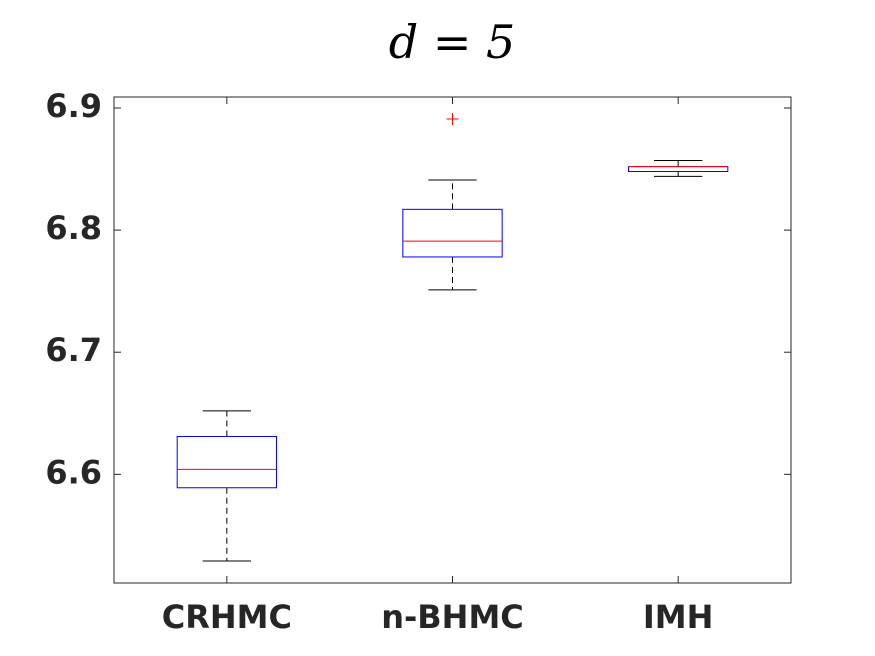  I want to click on x-tick-label: IMH, so click(678, 617).